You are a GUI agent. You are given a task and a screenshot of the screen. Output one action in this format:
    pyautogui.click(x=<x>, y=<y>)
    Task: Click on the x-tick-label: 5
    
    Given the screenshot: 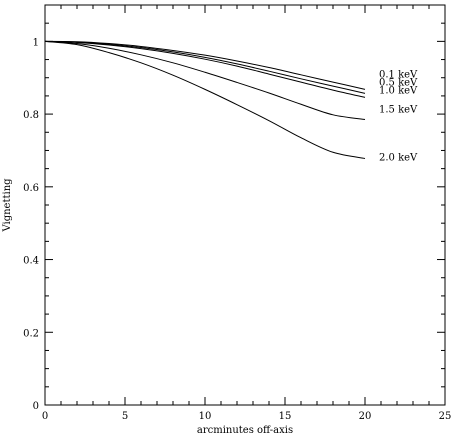 What is the action you would take?
    pyautogui.click(x=125, y=416)
    